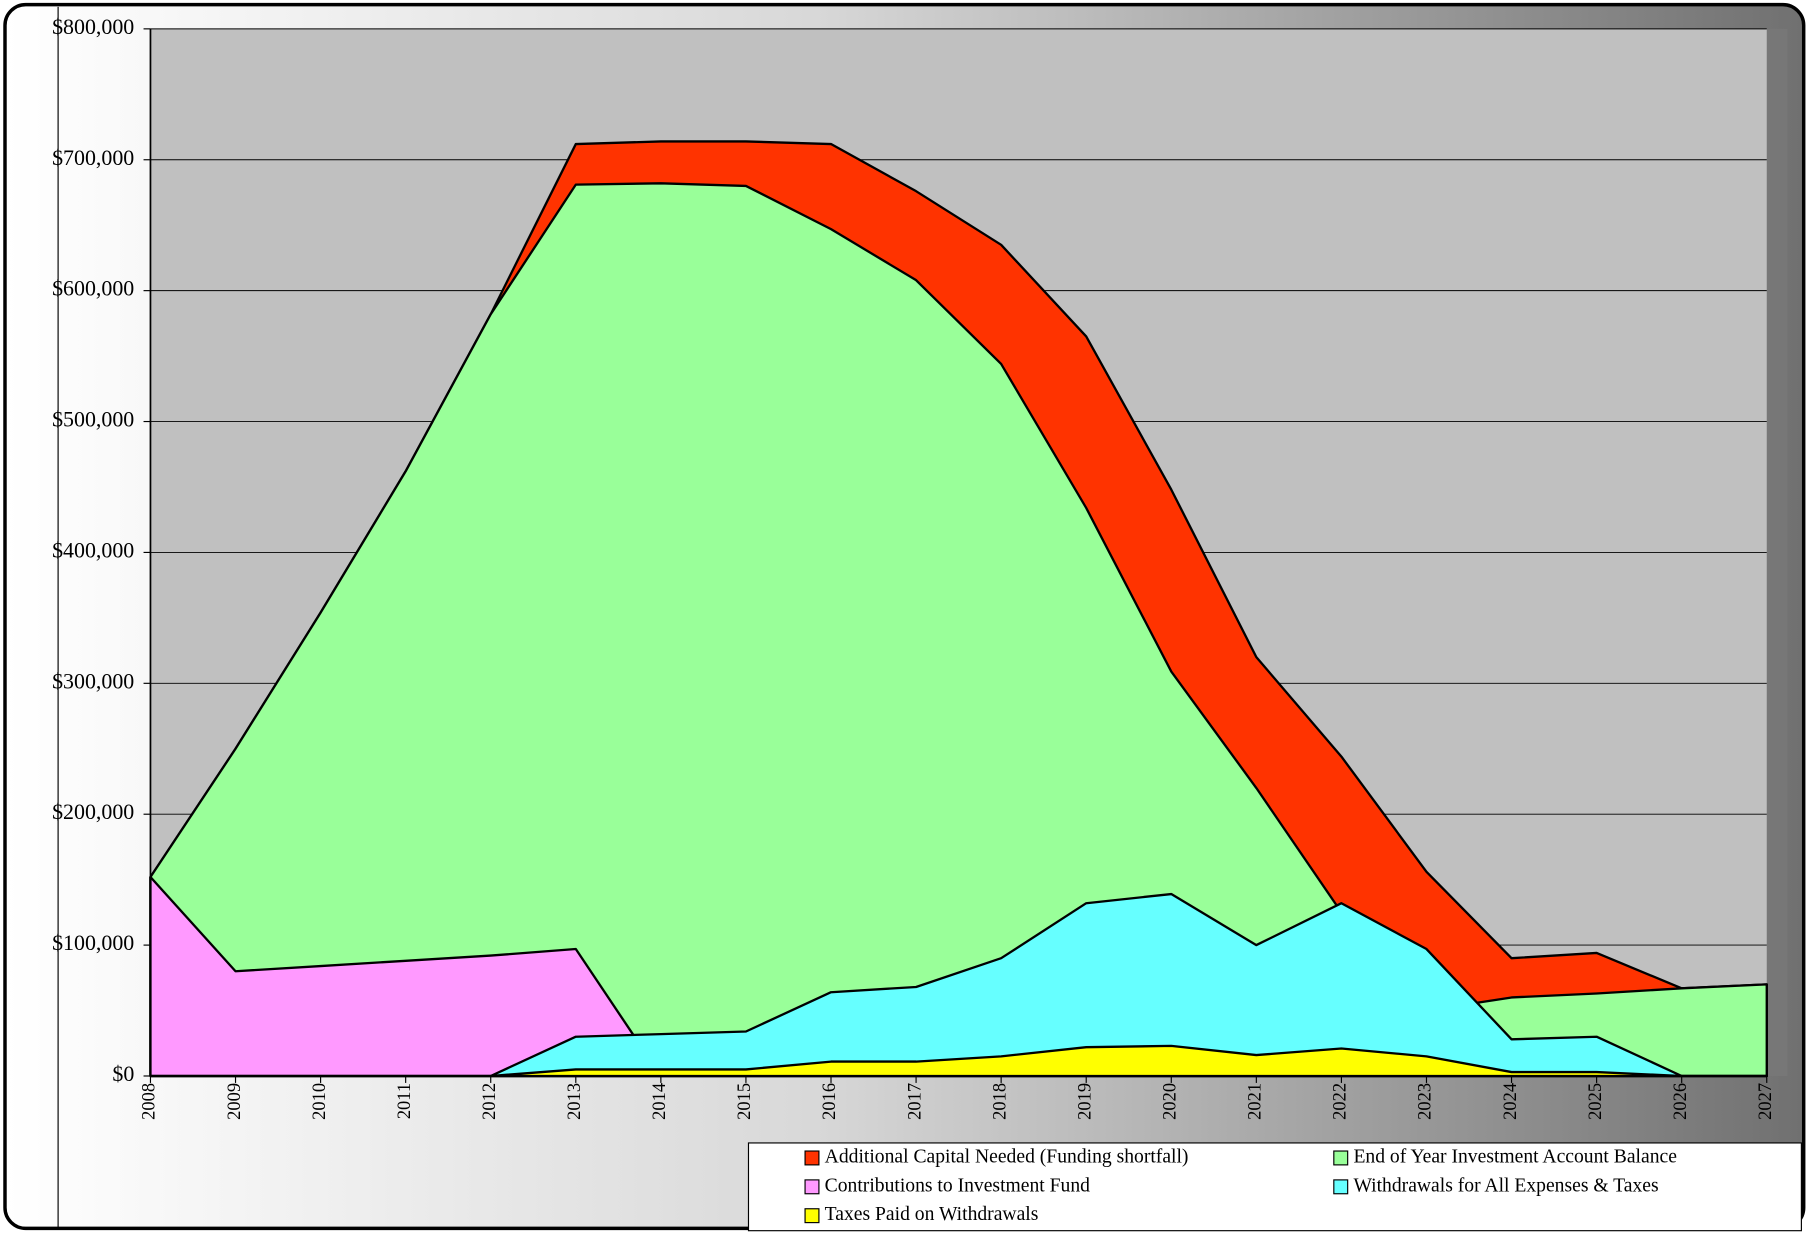 The height and width of the screenshot is (1233, 1811). What do you see at coordinates (1170, 1101) in the screenshot?
I see `x-tick-label: 2020` at bounding box center [1170, 1101].